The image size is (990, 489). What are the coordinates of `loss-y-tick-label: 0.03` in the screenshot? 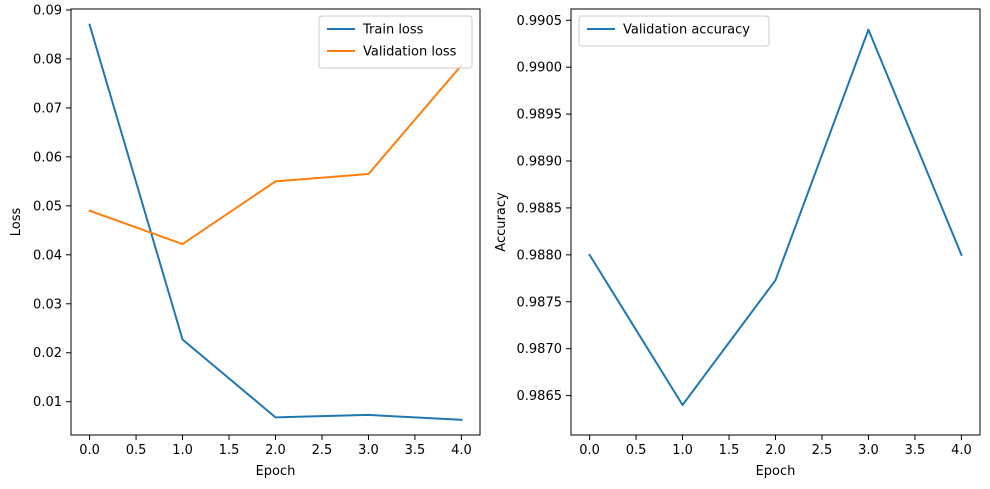 It's located at (47, 304).